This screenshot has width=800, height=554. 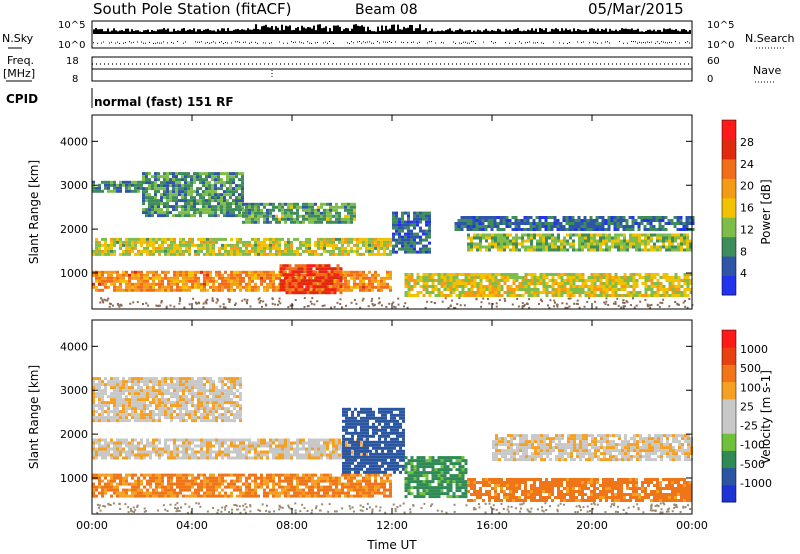 I want to click on colorbar-tick-label: 8, so click(x=743, y=251).